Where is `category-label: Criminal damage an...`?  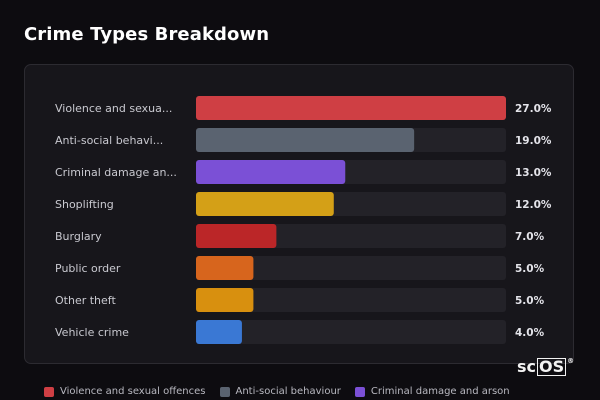 category-label: Criminal damage an... is located at coordinates (116, 172).